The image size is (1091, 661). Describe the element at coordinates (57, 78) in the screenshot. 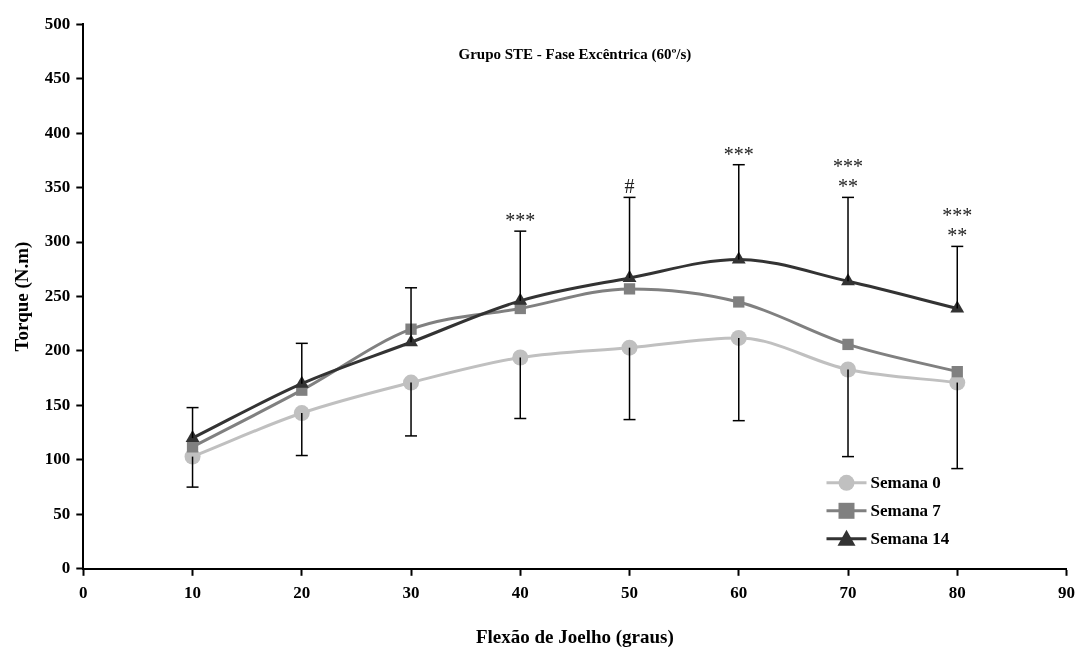

I see `y-tick-label: 450` at that location.